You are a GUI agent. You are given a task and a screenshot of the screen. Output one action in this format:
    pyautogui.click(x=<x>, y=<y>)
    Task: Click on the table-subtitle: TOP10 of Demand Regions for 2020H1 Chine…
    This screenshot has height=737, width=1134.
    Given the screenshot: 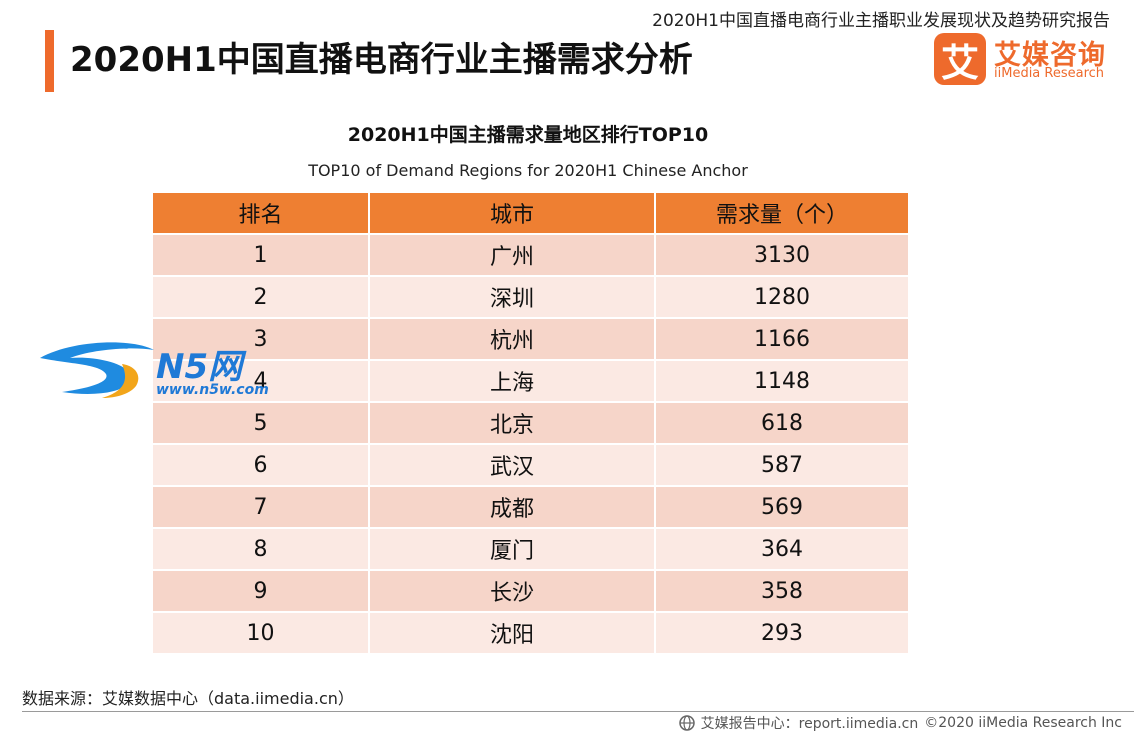 What is the action you would take?
    pyautogui.click(x=528, y=170)
    